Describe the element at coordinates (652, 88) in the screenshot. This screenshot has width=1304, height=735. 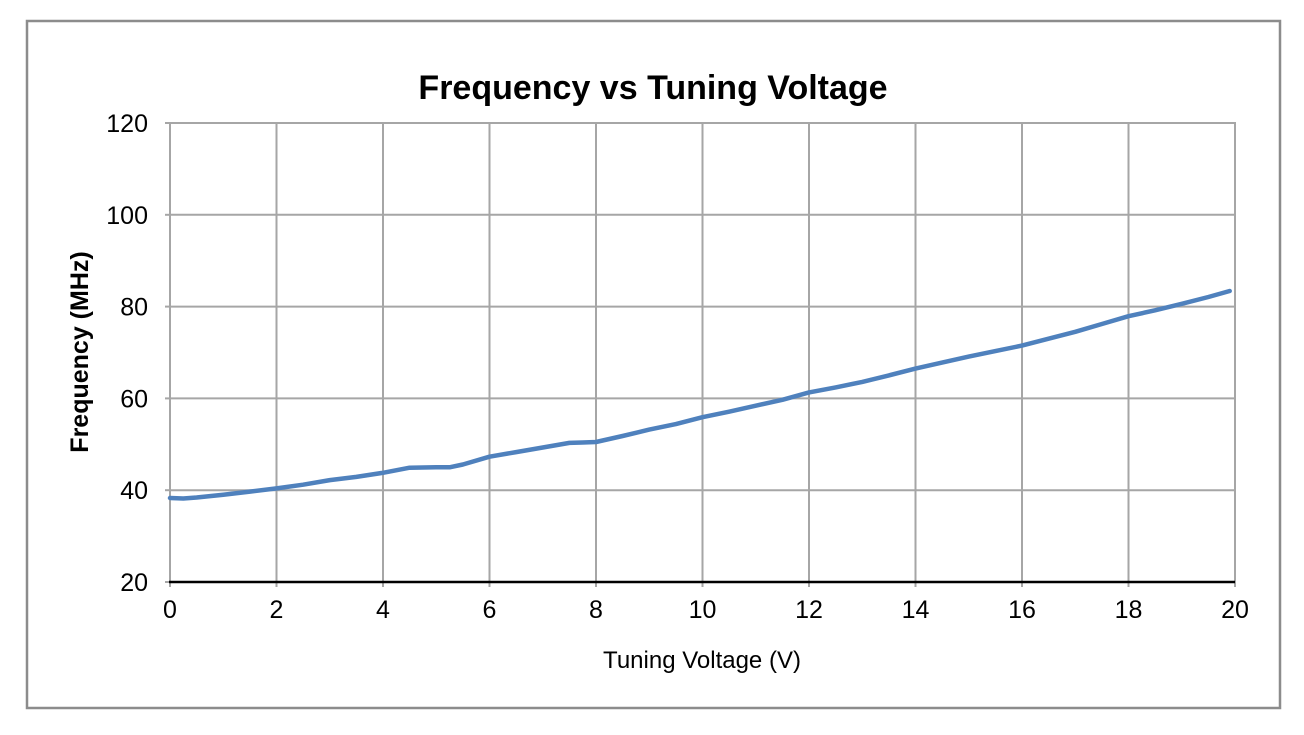
I see `chart-title: Frequency vs Tuning Voltage` at that location.